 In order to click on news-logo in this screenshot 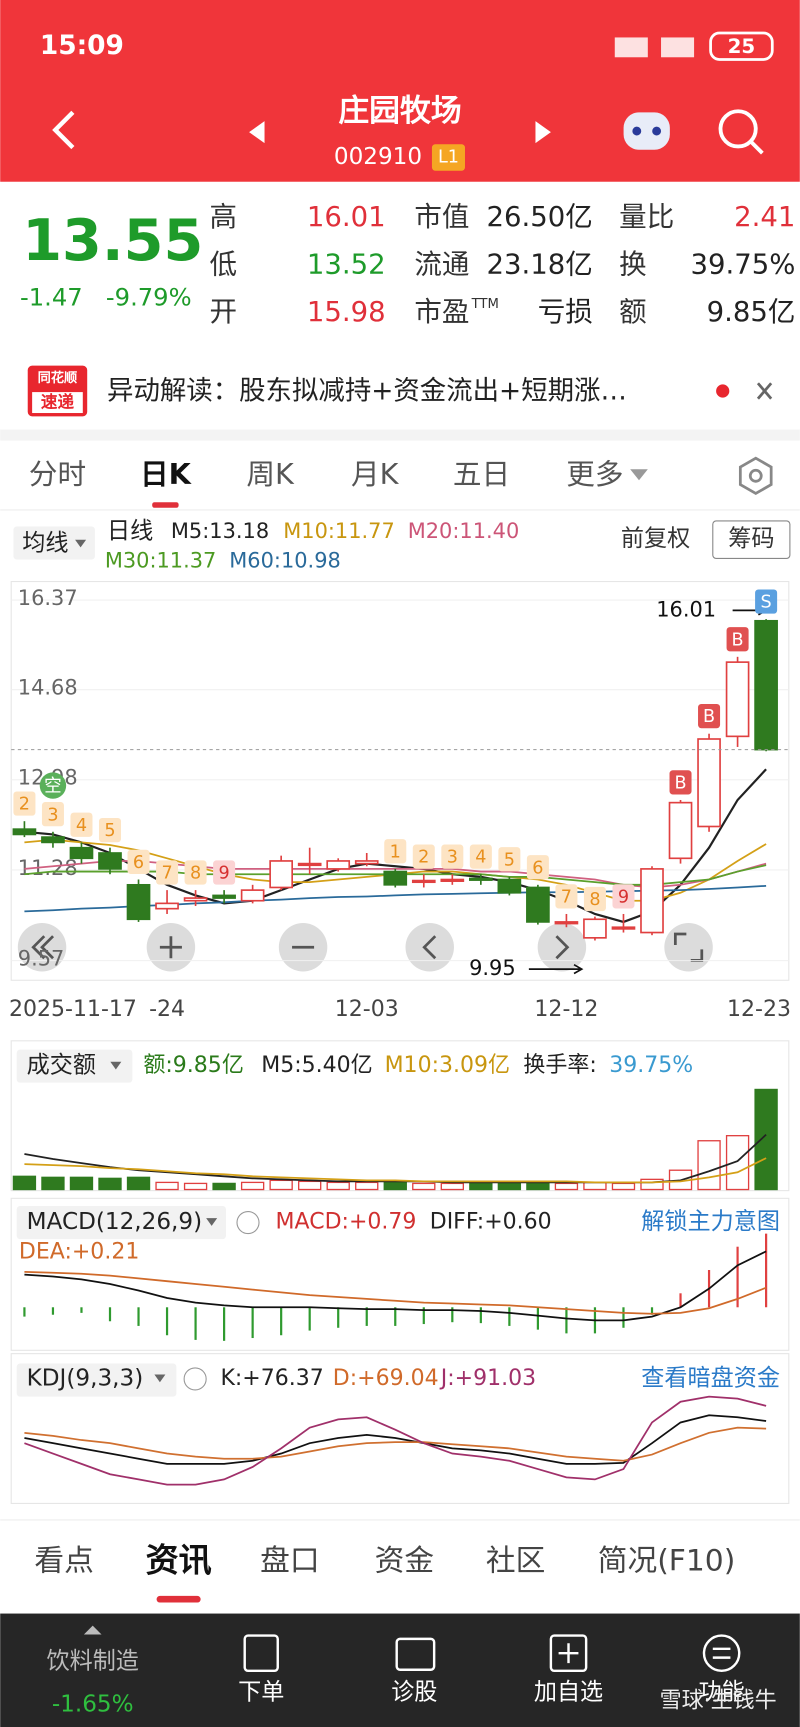, I will do `click(57, 403)`.